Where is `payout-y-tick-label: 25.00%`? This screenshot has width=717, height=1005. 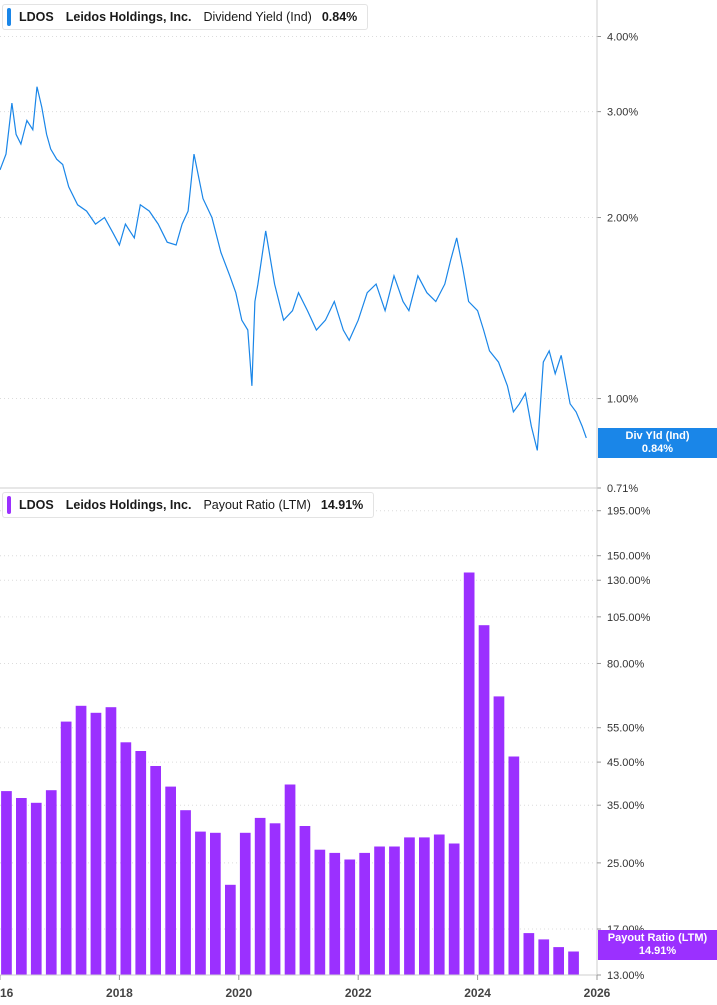
payout-y-tick-label: 25.00% is located at coordinates (626, 864).